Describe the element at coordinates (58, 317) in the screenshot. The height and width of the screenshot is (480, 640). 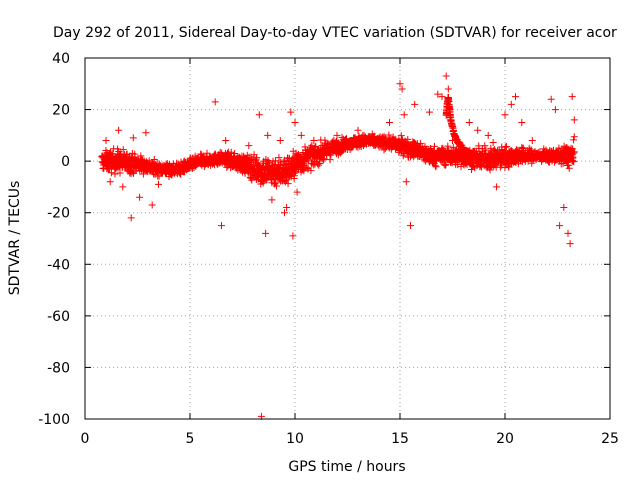
I see `y-tick-label: -60` at that location.